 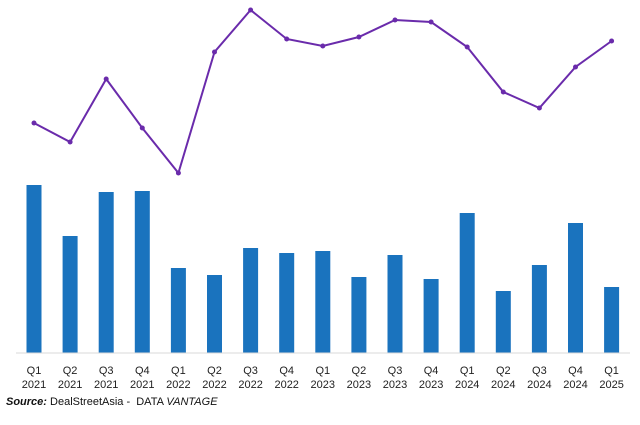 I want to click on line-point-Q3-2022, so click(x=251, y=10).